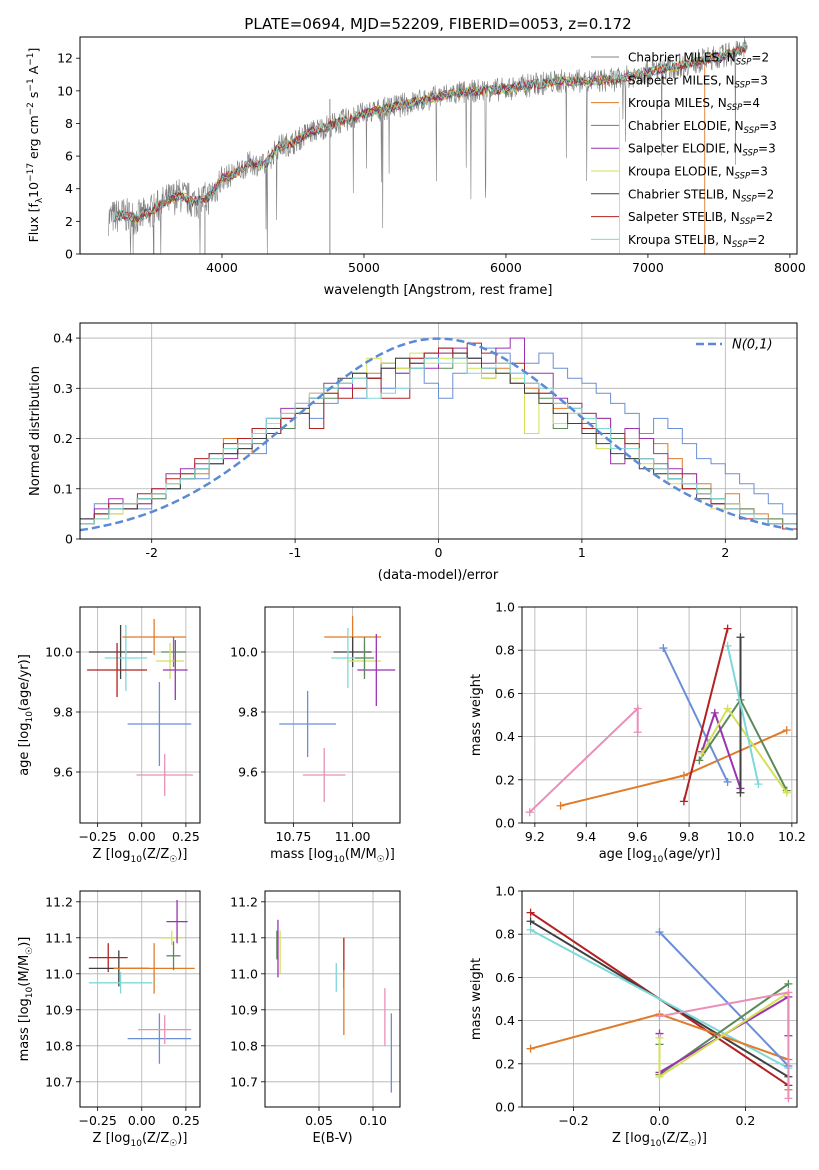  I want to click on y-tick-label: 10, so click(65, 90).